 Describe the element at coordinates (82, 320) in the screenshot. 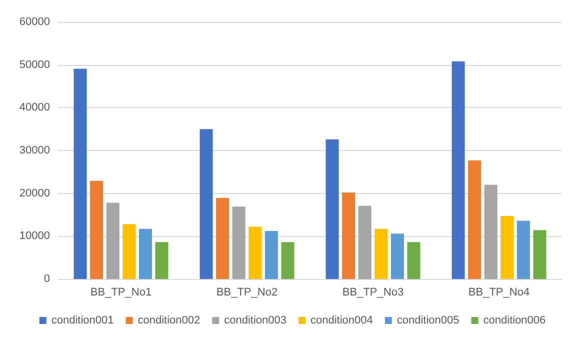

I see `legend-label: condition001` at that location.